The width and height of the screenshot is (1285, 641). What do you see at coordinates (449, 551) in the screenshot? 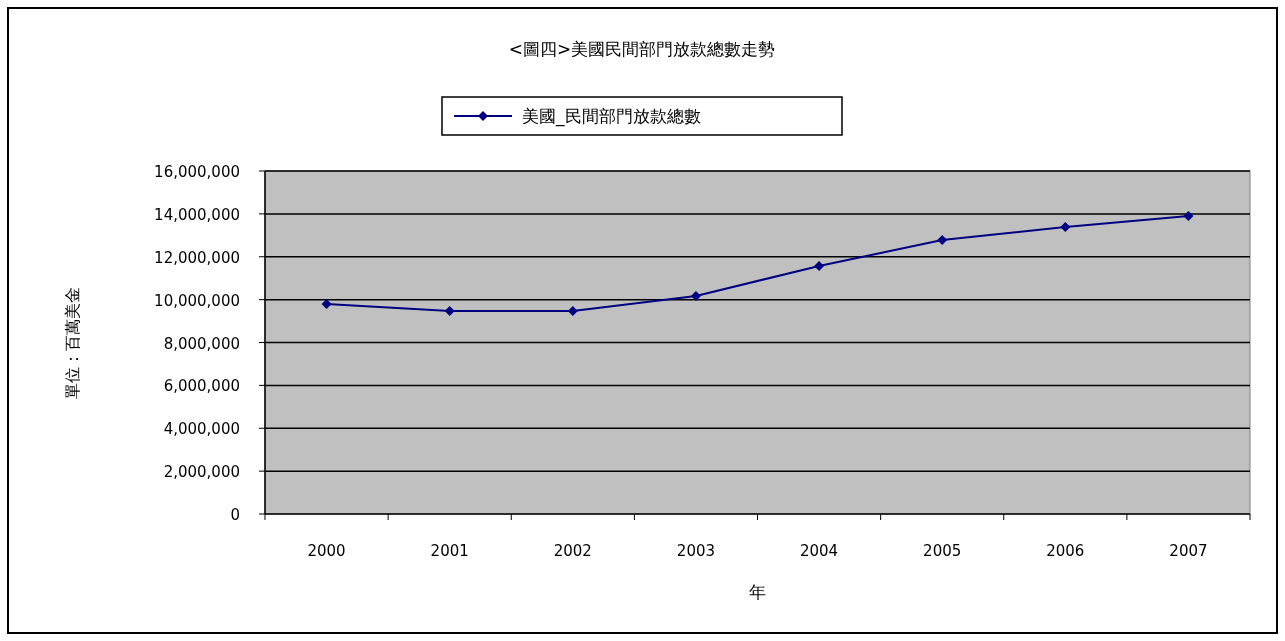
I see `x-tick-label: 2001` at bounding box center [449, 551].